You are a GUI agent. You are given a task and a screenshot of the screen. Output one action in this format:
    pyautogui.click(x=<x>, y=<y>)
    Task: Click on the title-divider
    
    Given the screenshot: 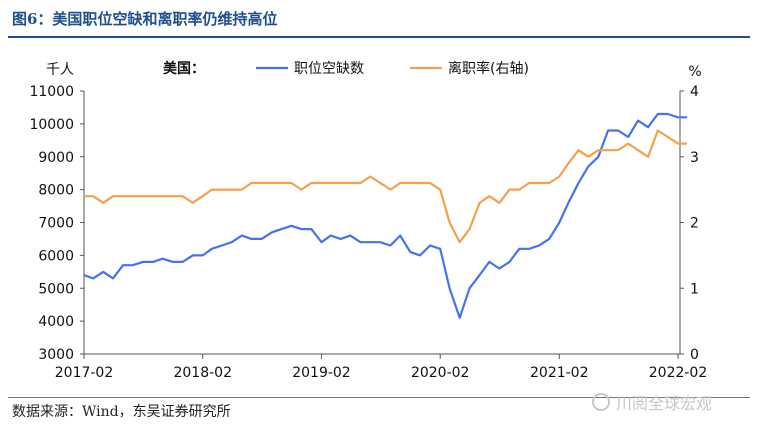 What is the action you would take?
    pyautogui.click(x=379, y=37)
    